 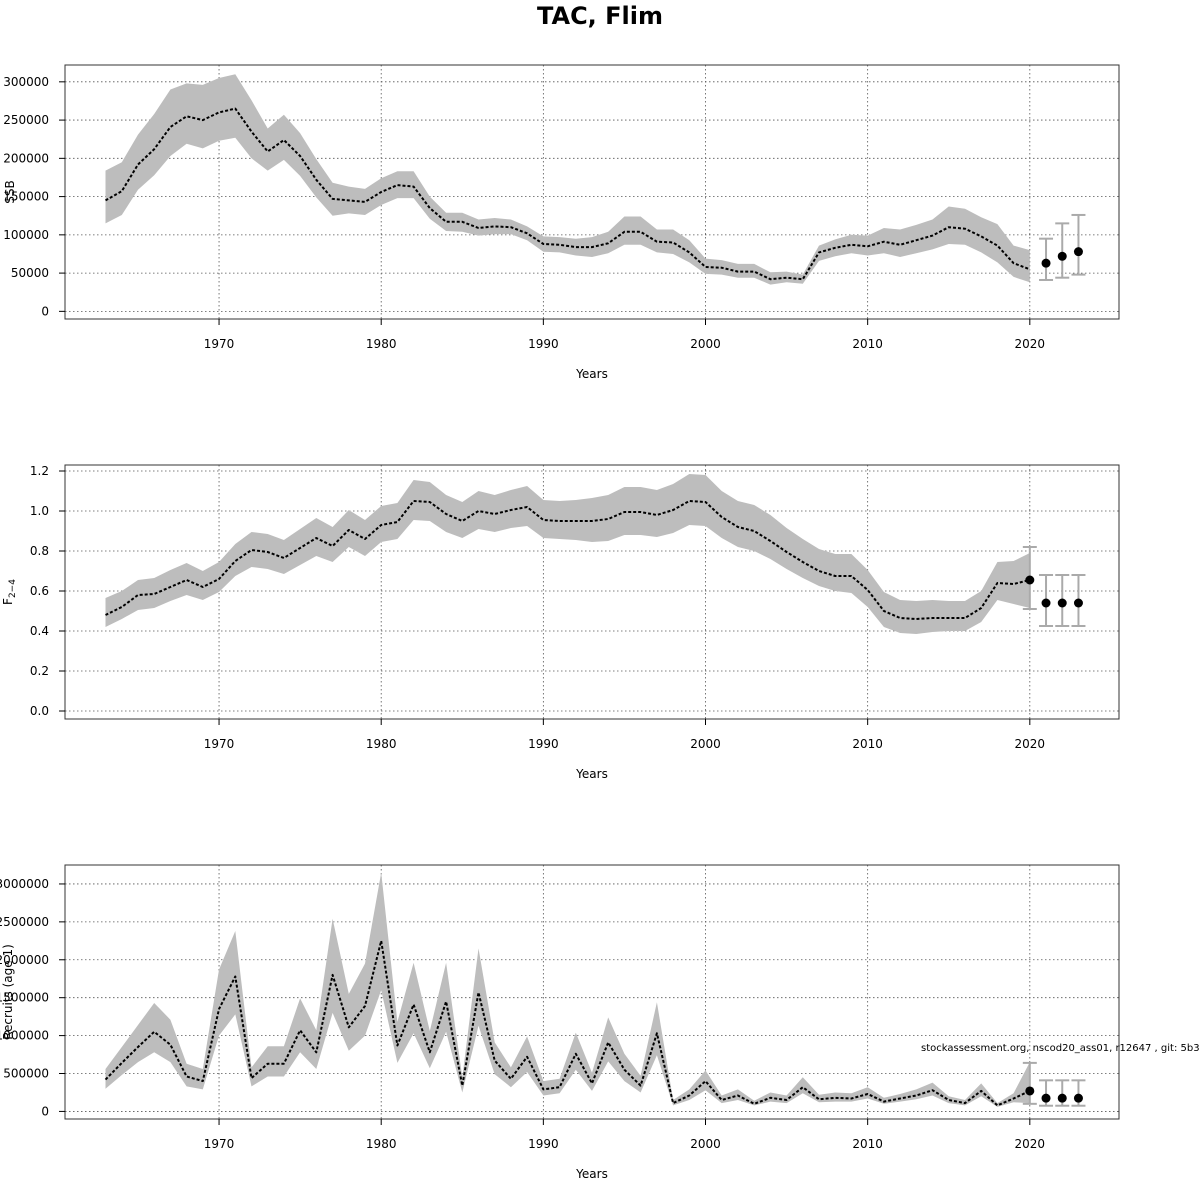 I want to click on y-tick-label: 250000, so click(x=26, y=120).